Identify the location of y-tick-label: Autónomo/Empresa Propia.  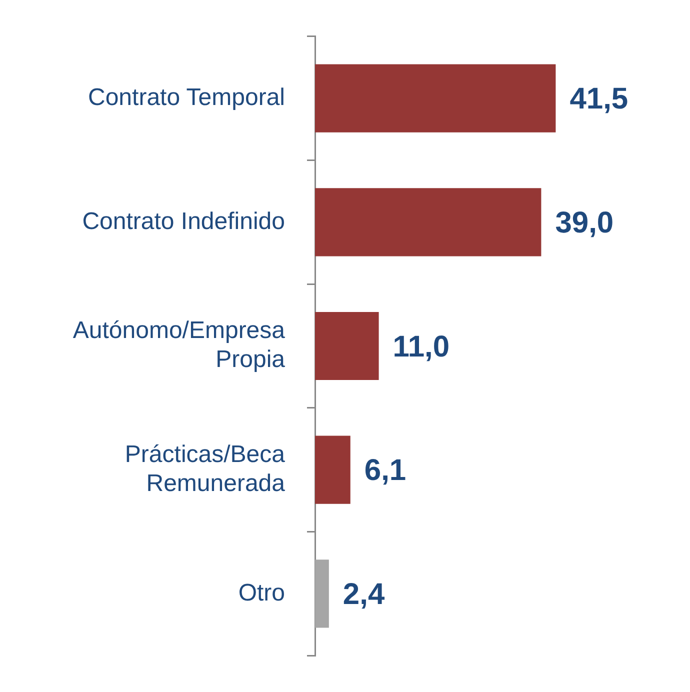
(179, 345).